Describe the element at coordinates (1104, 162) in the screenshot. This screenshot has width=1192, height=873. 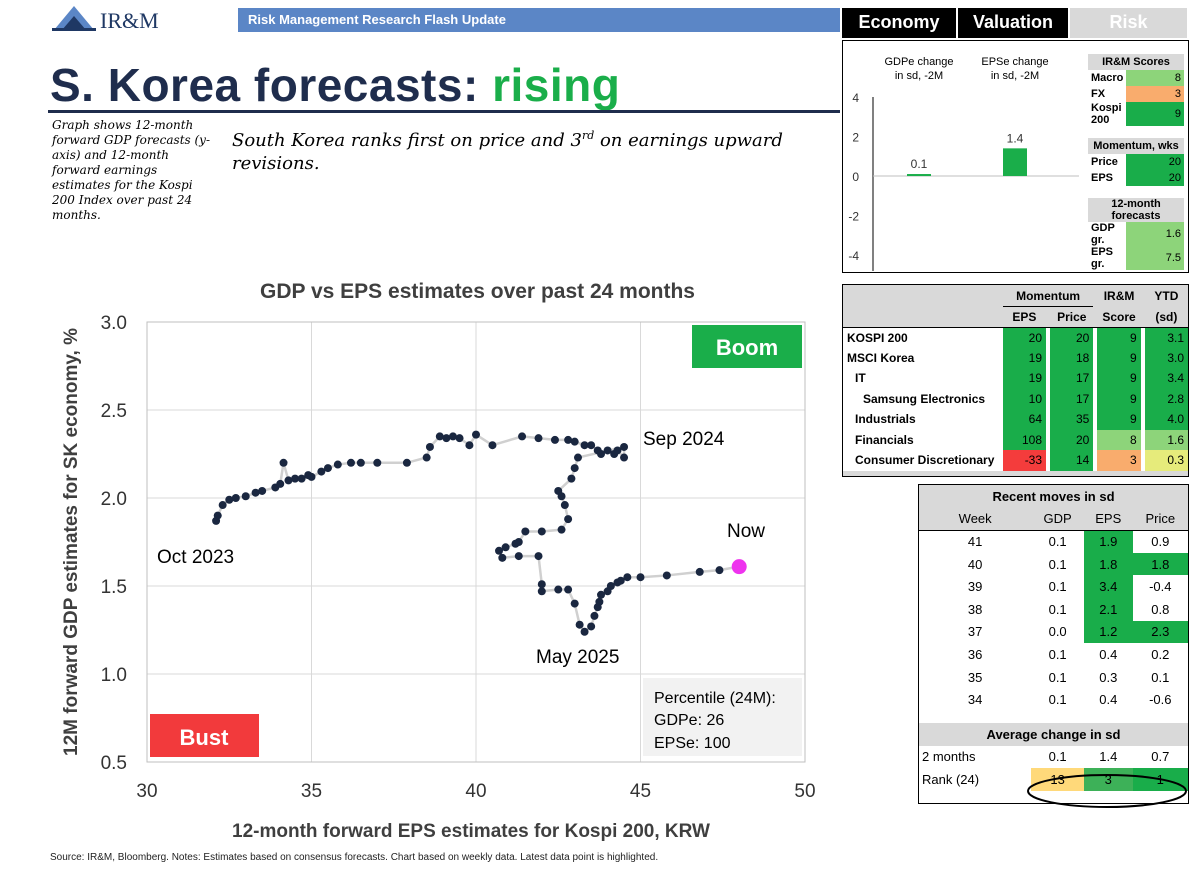
I see `momentum-label: Price` at that location.